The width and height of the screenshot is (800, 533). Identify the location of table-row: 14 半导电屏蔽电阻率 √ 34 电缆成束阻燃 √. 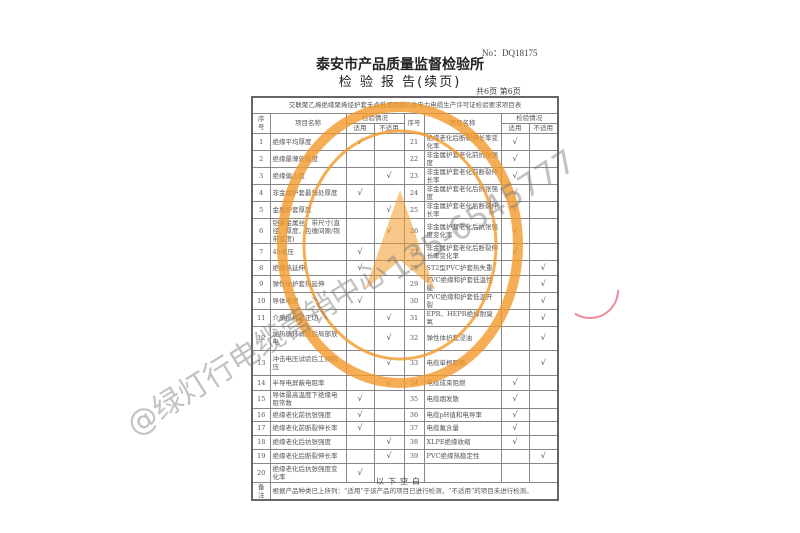
(405, 382).